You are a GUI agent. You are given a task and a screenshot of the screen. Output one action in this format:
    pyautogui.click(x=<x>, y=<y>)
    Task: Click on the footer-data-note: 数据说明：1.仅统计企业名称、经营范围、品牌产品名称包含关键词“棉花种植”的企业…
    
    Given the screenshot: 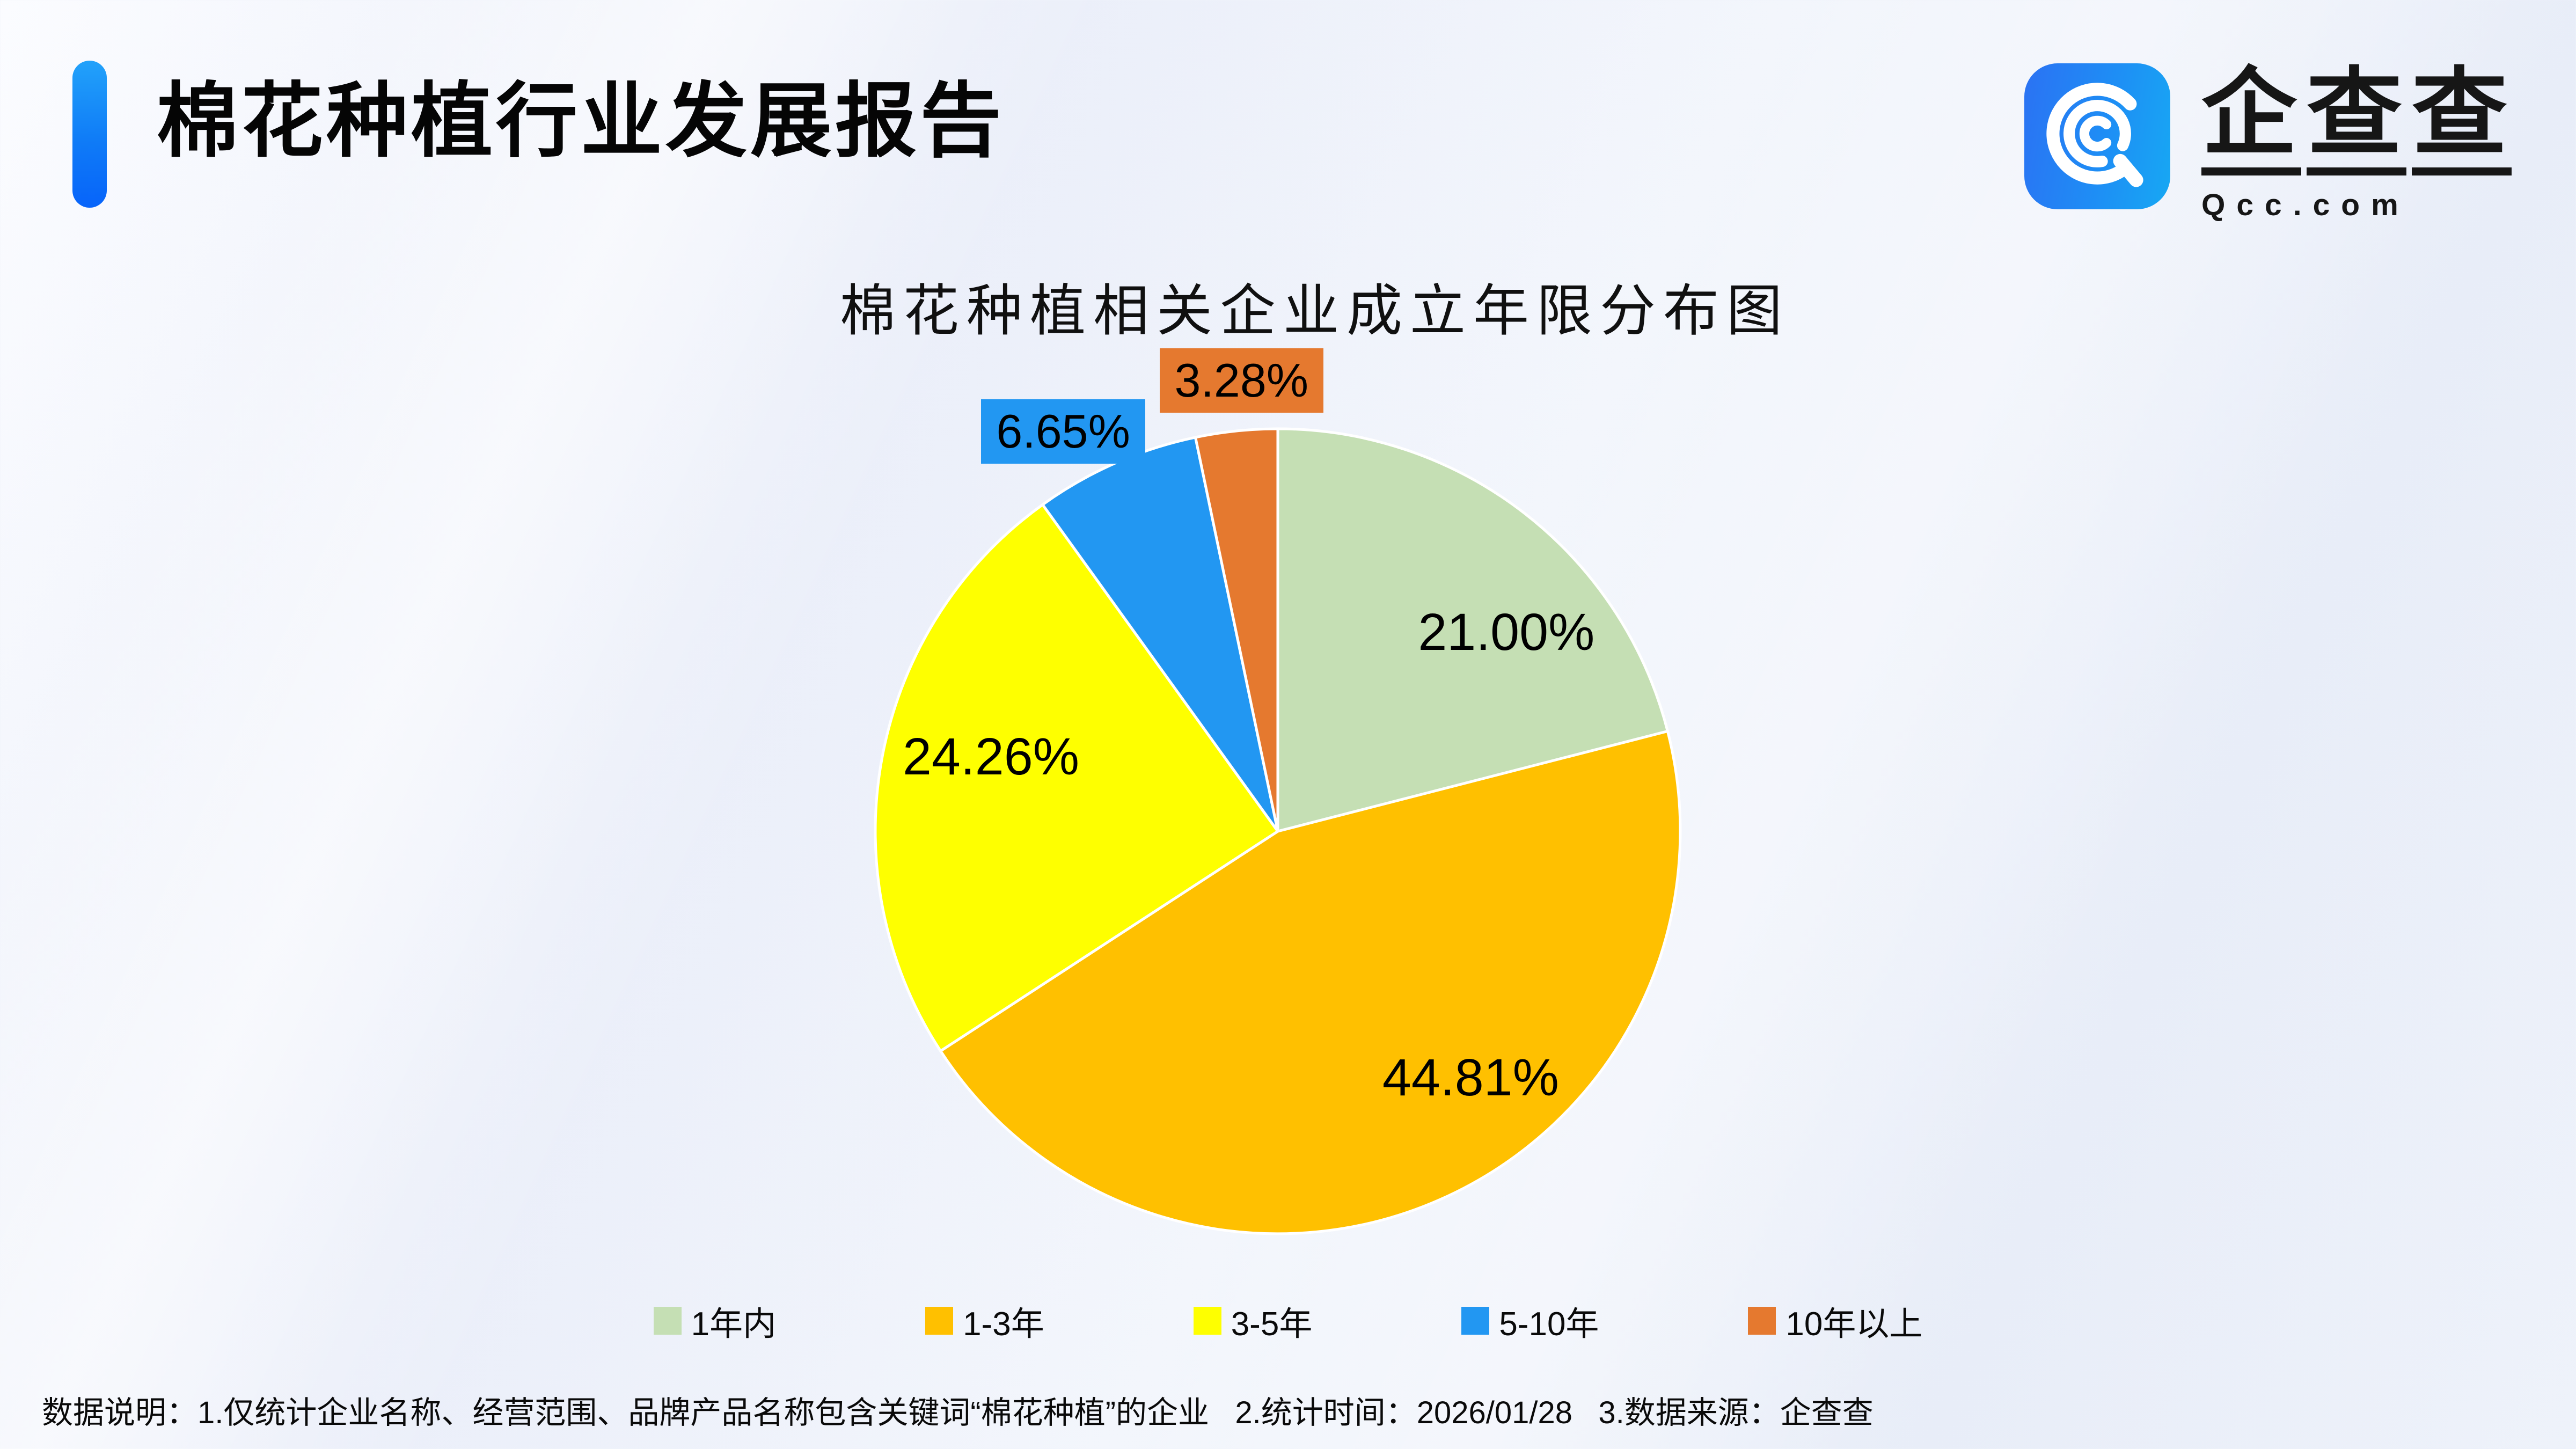 What is the action you would take?
    pyautogui.click(x=958, y=1412)
    